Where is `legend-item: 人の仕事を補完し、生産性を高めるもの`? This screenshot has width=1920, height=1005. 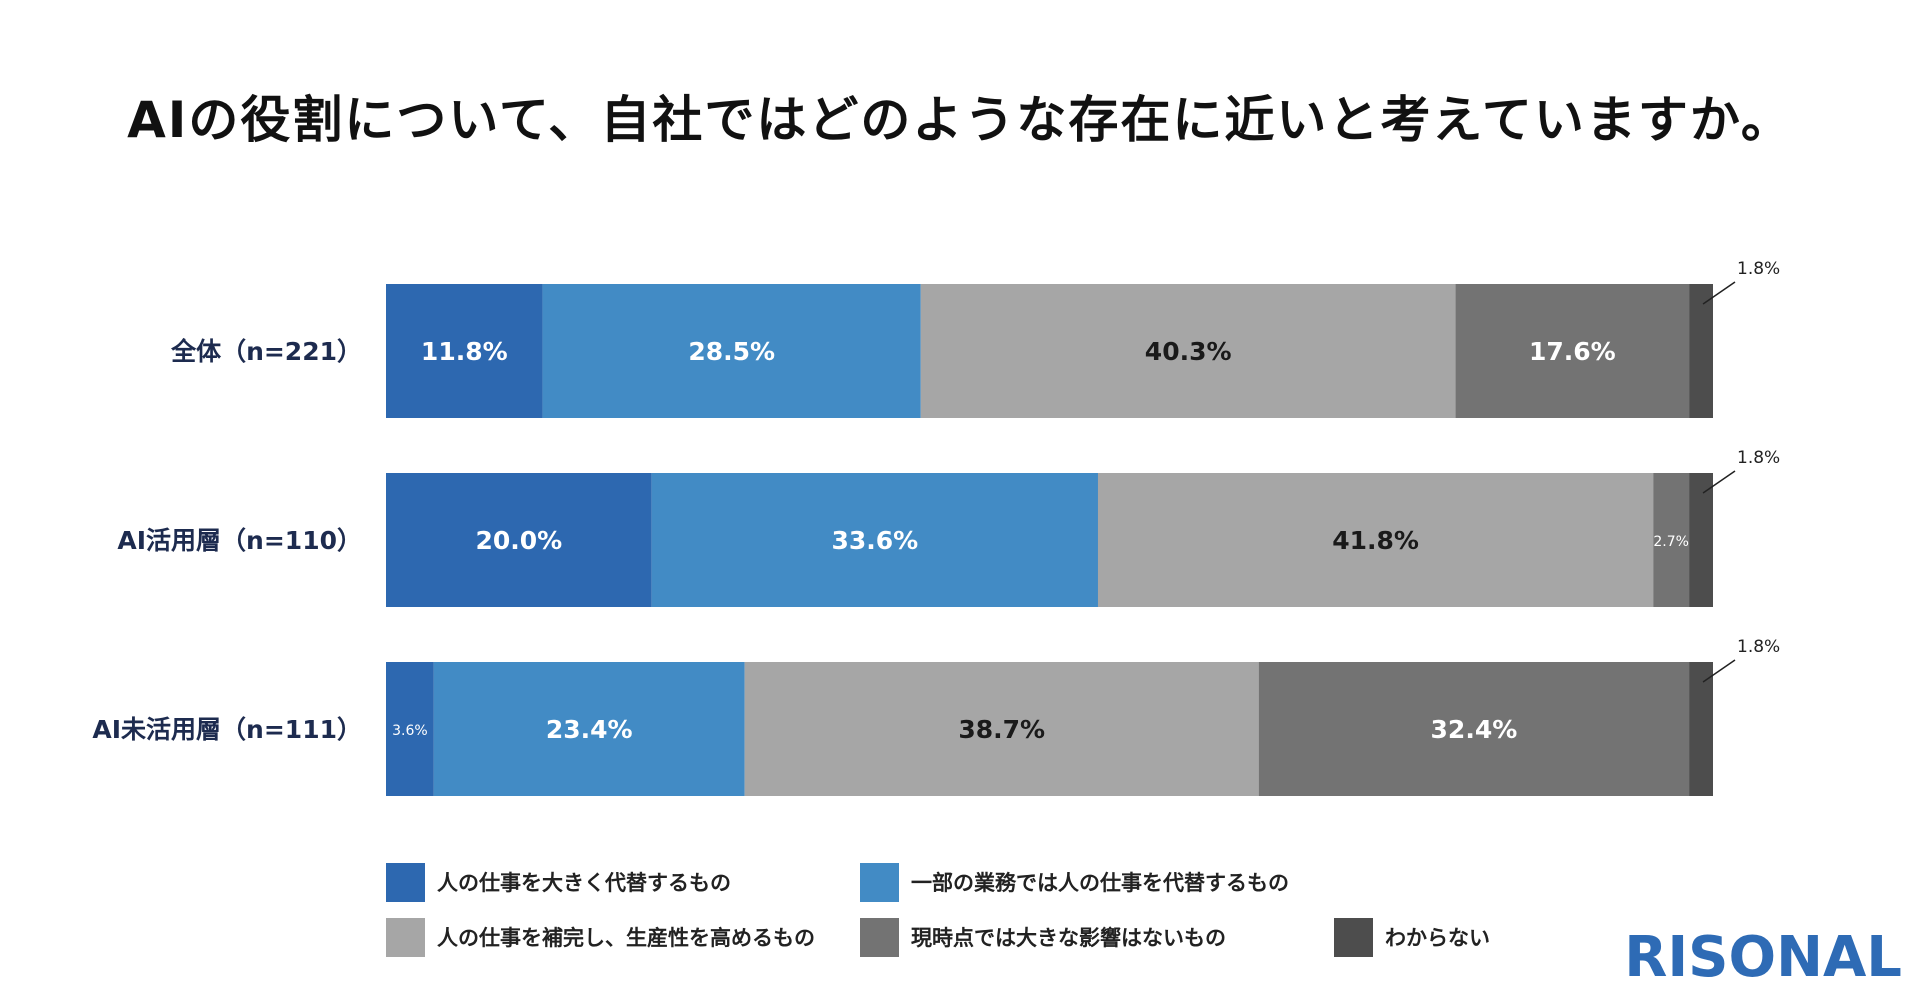
legend-item: 人の仕事を補完し、生産性を高めるもの is located at coordinates (600, 937).